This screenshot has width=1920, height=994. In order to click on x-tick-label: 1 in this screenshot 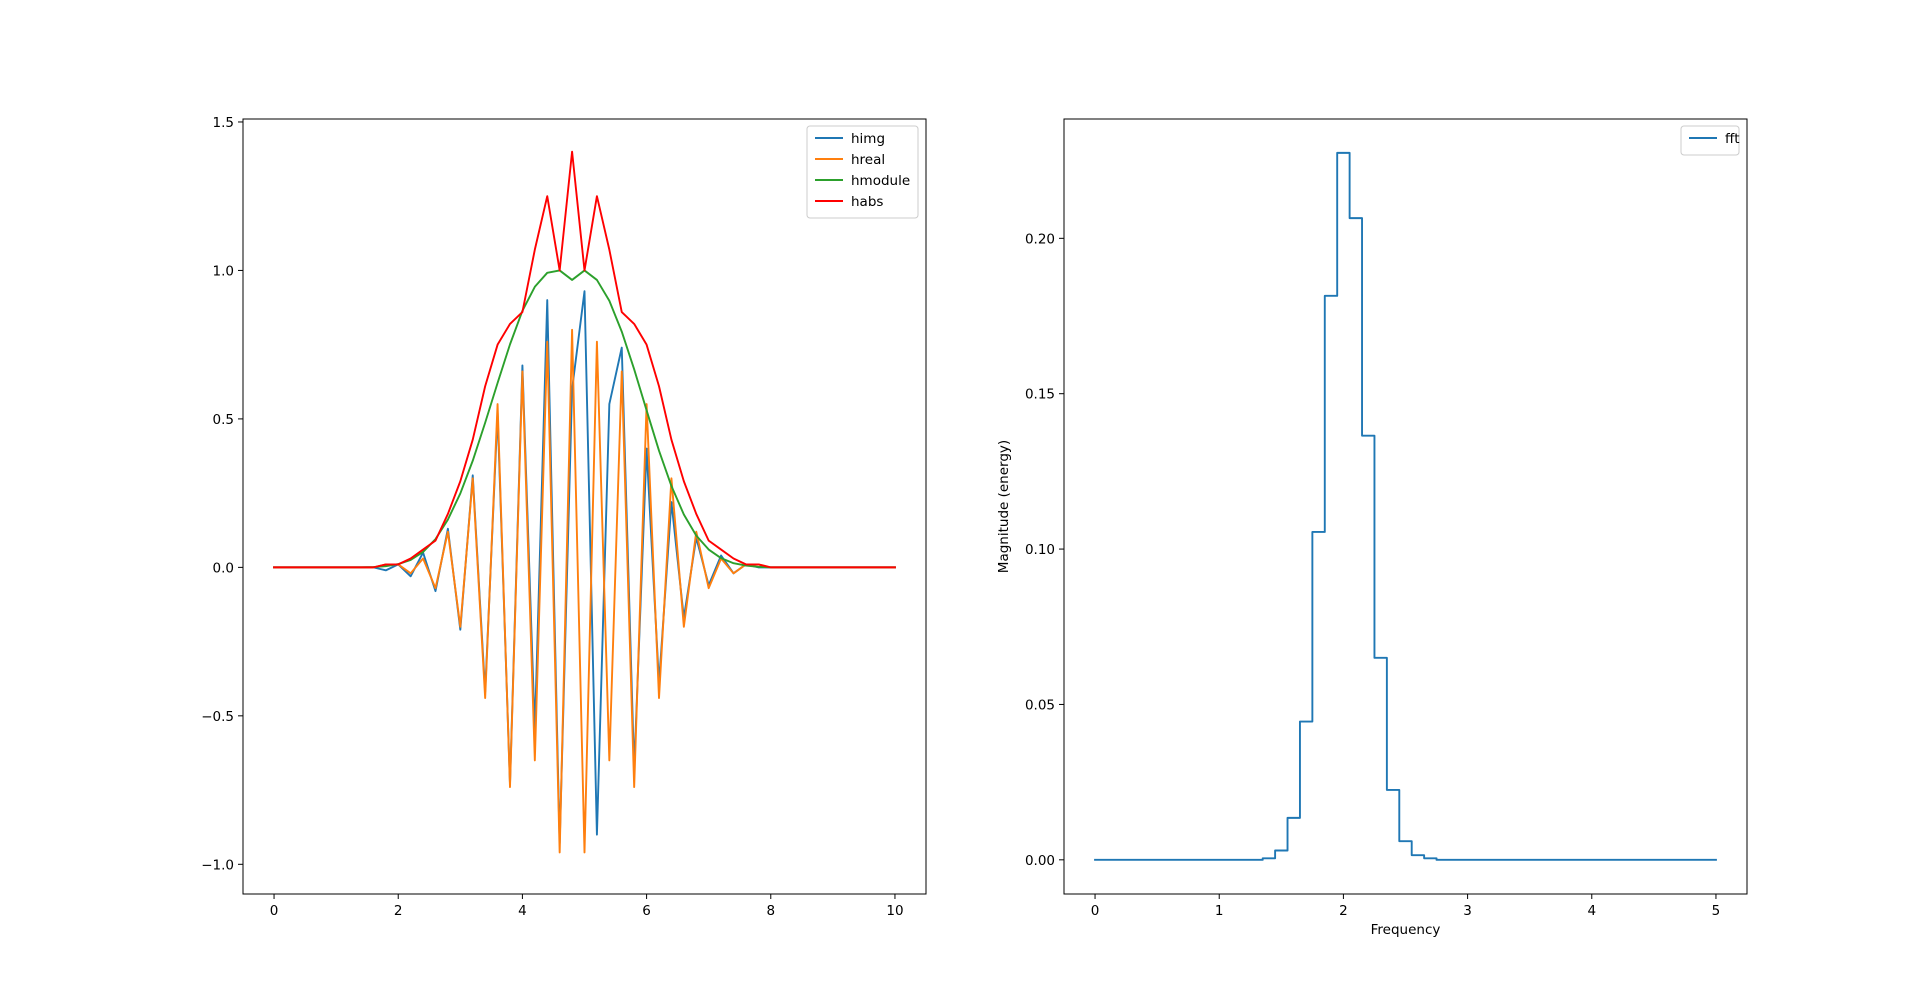, I will do `click(1219, 911)`.